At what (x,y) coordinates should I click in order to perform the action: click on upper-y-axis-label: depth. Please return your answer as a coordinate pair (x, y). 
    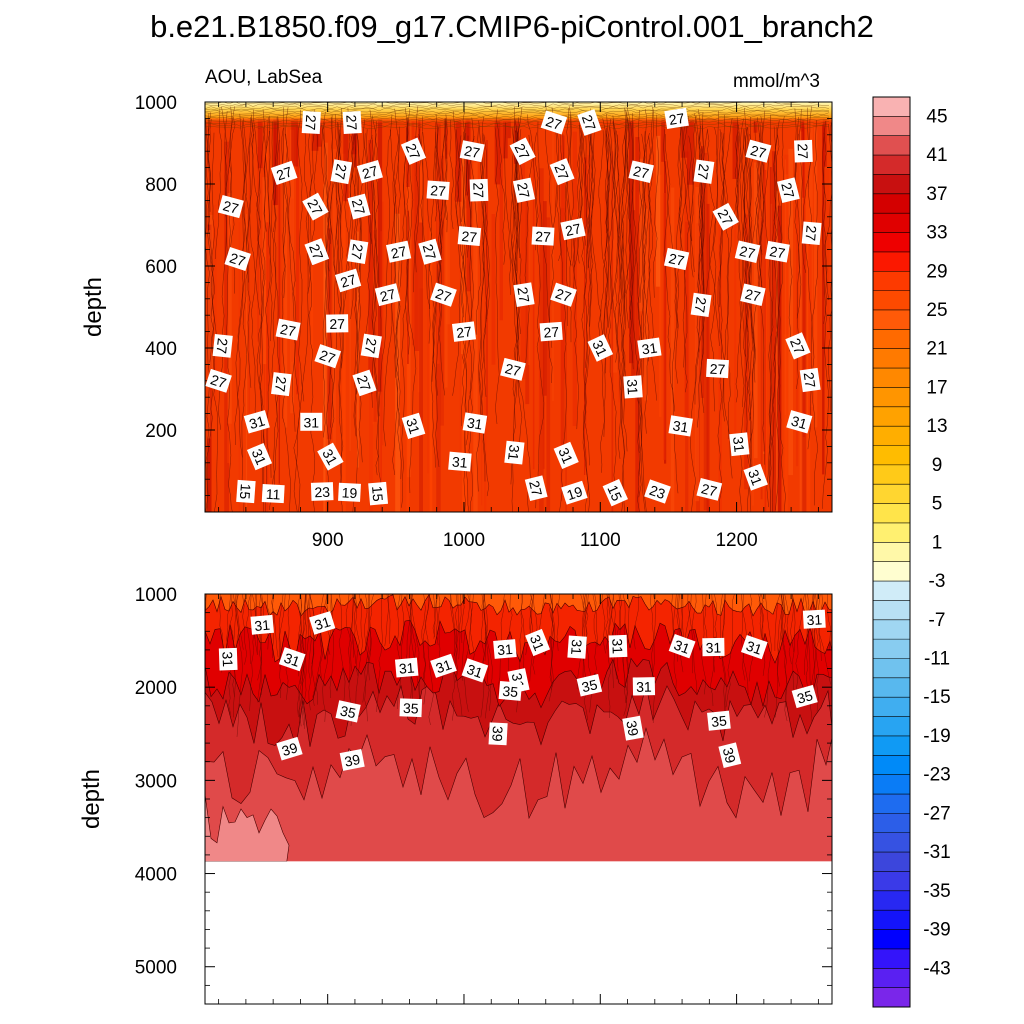
    Looking at the image, I should click on (93, 307).